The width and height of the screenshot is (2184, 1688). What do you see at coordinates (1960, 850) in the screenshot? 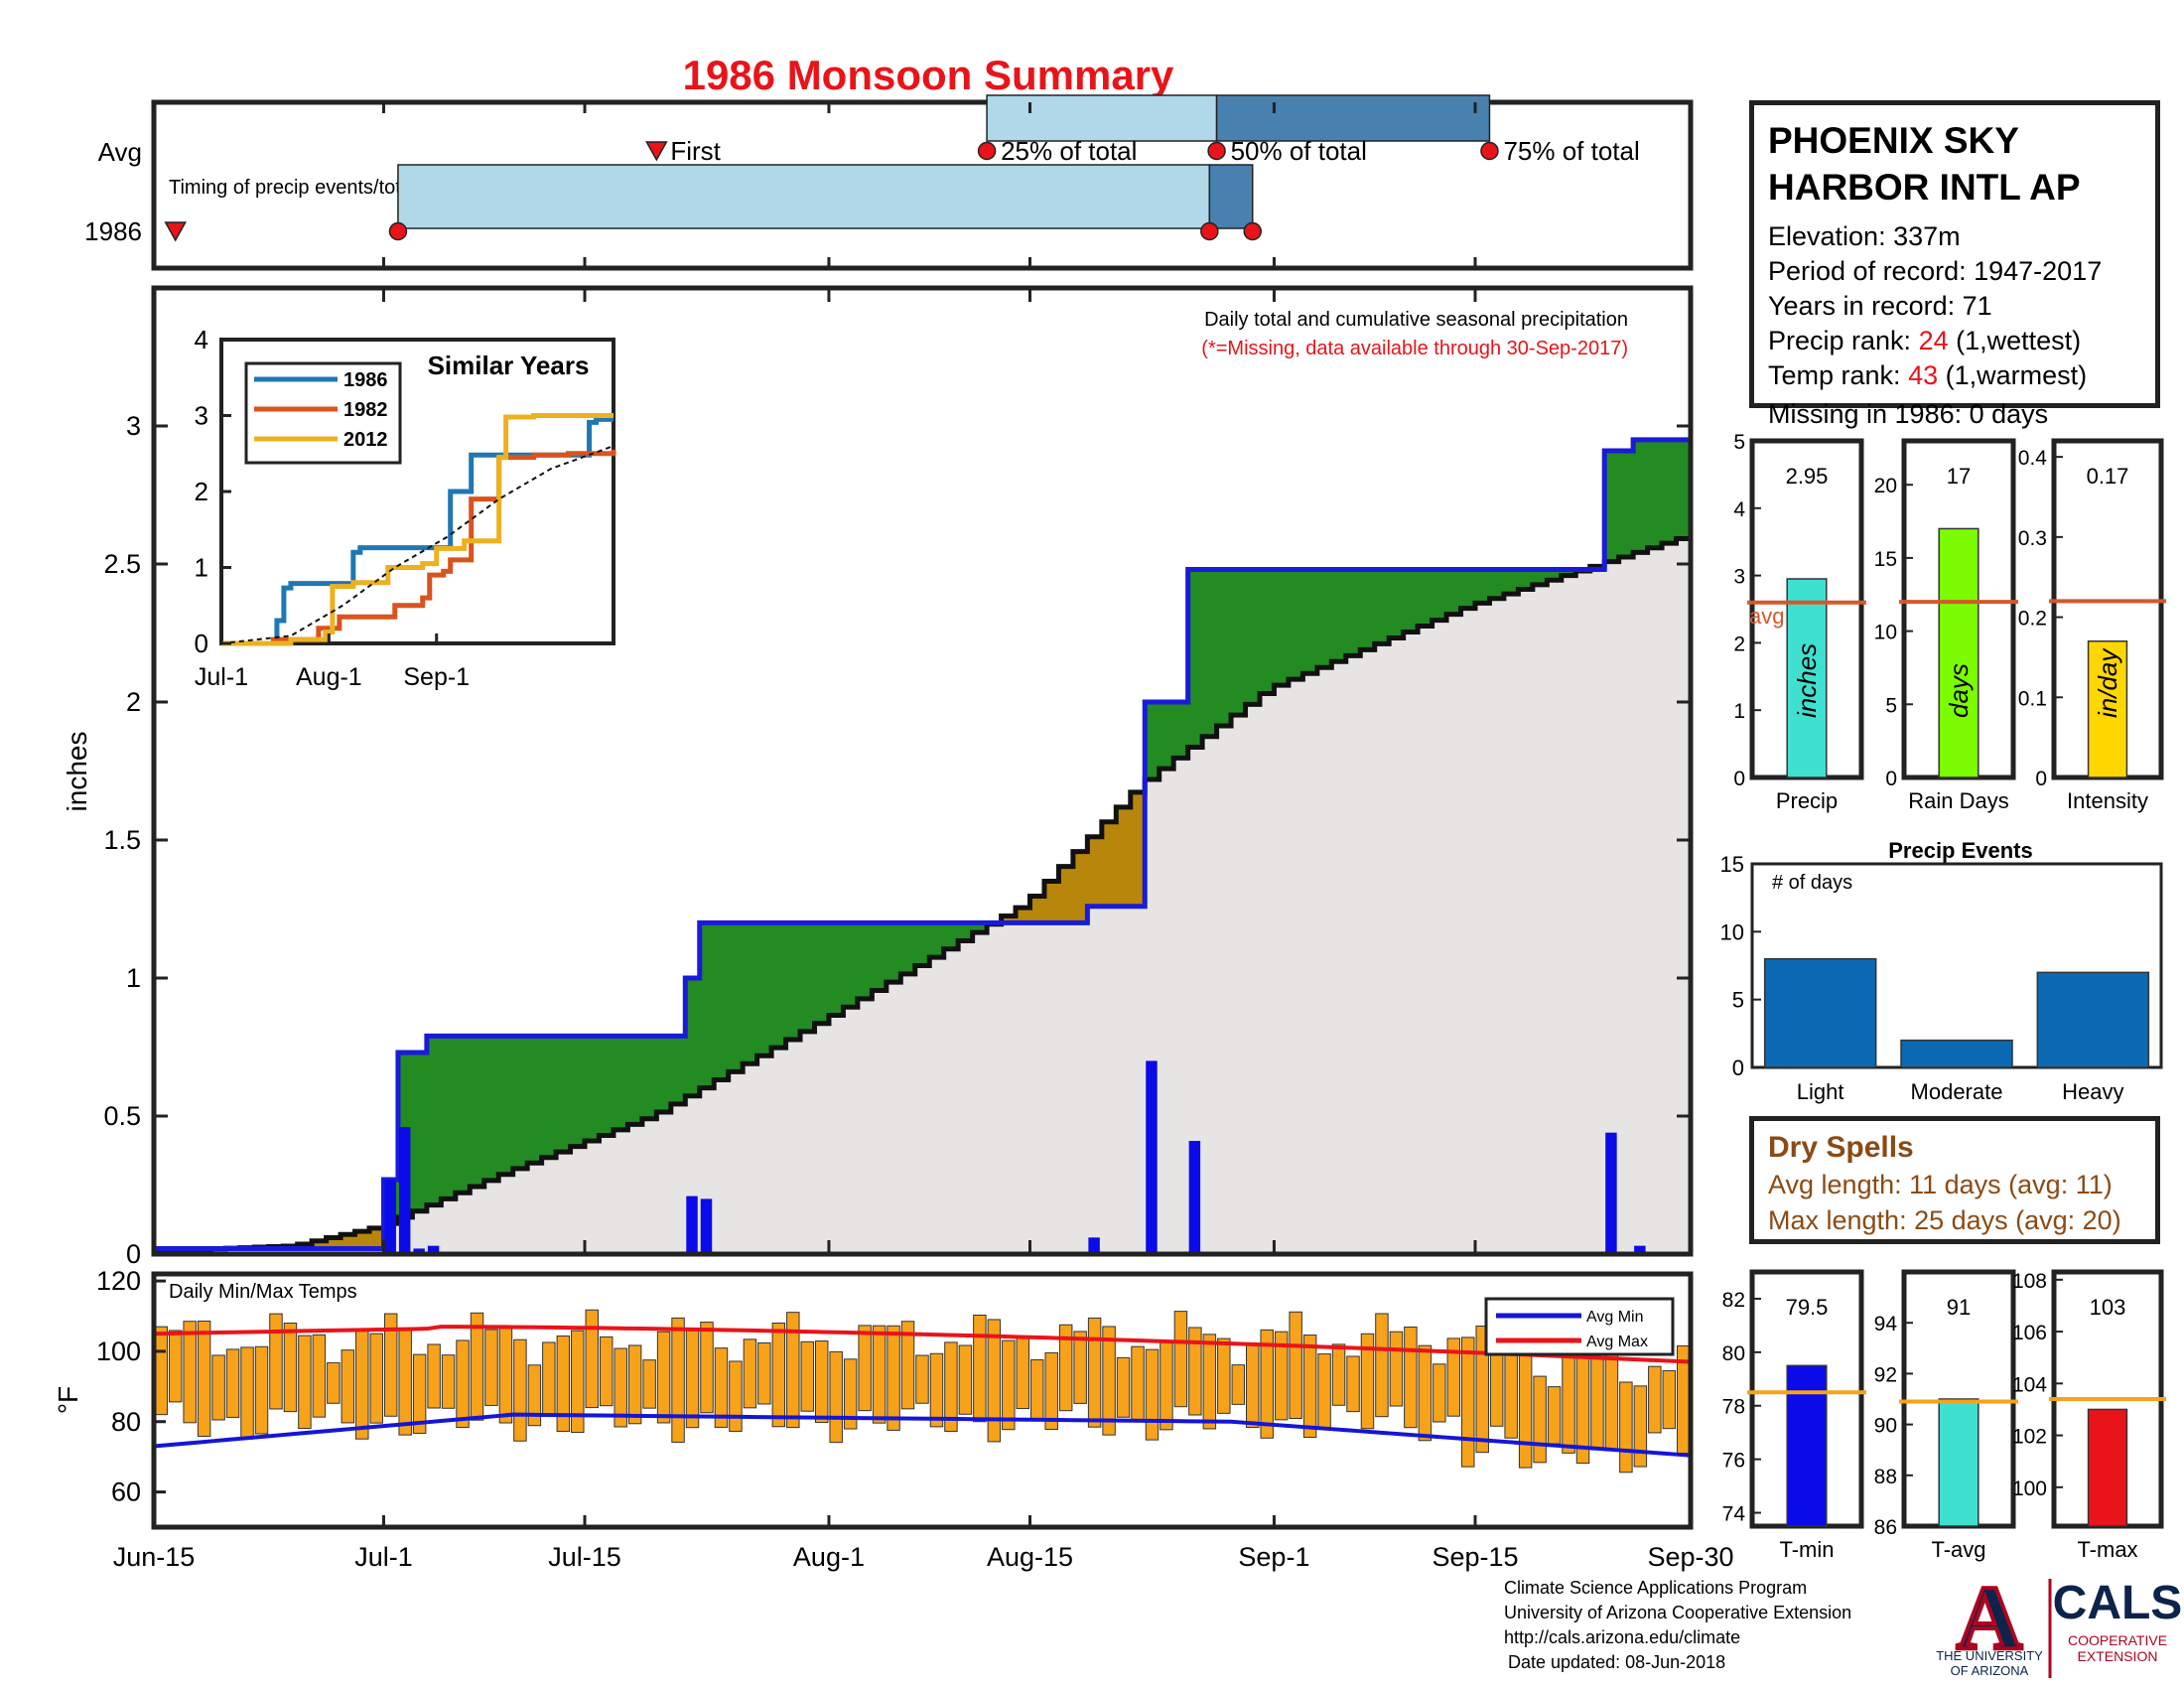
I see `precip-events-title: Precip Events` at bounding box center [1960, 850].